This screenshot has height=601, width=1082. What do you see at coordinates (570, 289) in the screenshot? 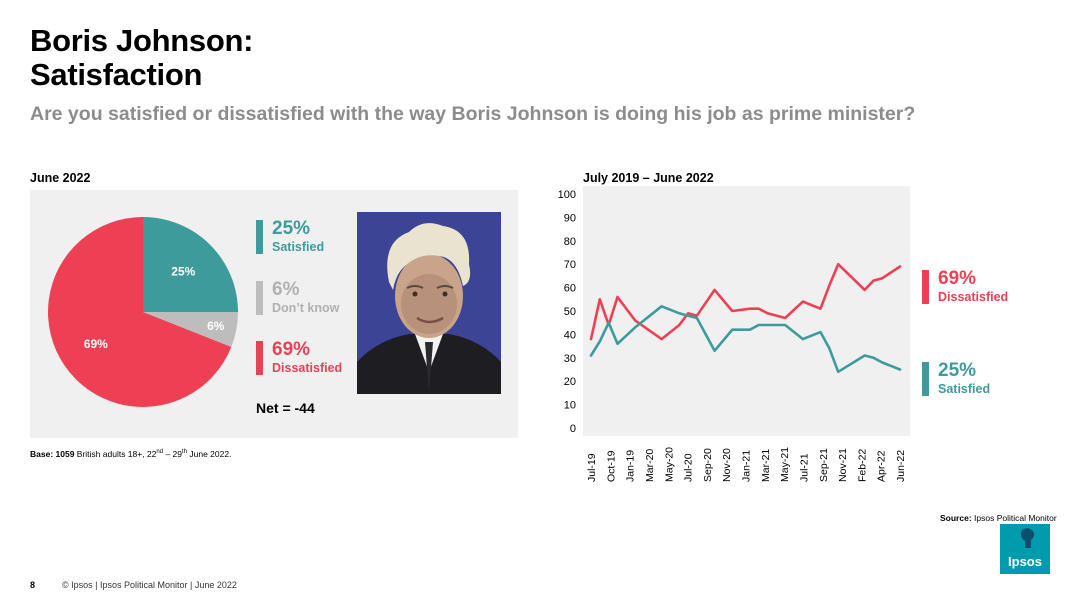
I see `y-tick-label: 60` at bounding box center [570, 289].